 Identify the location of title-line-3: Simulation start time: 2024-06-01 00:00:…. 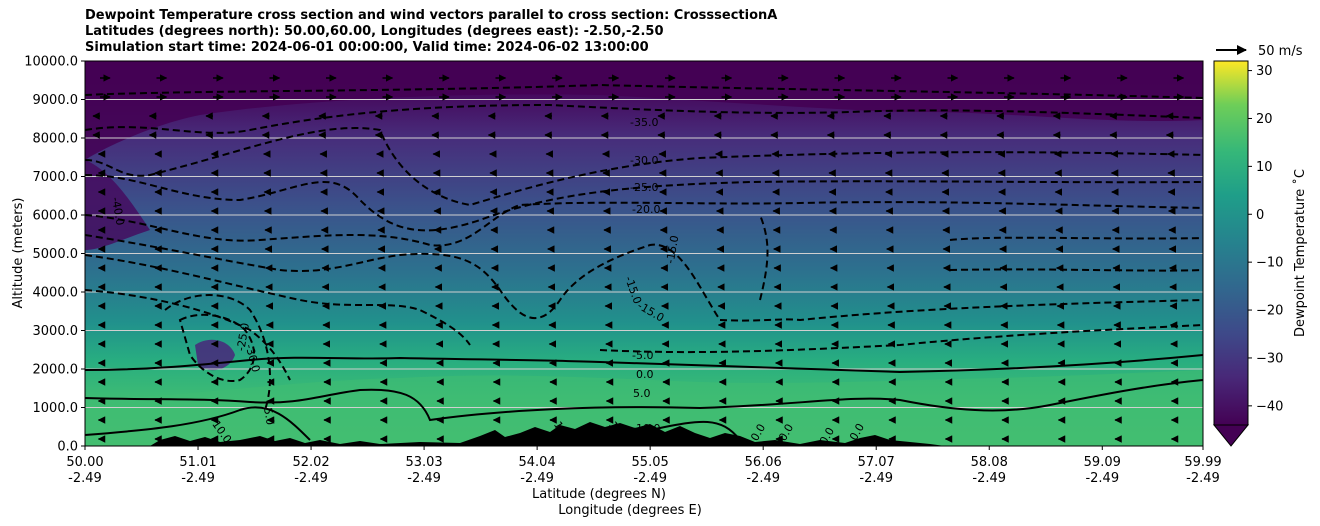
(367, 47).